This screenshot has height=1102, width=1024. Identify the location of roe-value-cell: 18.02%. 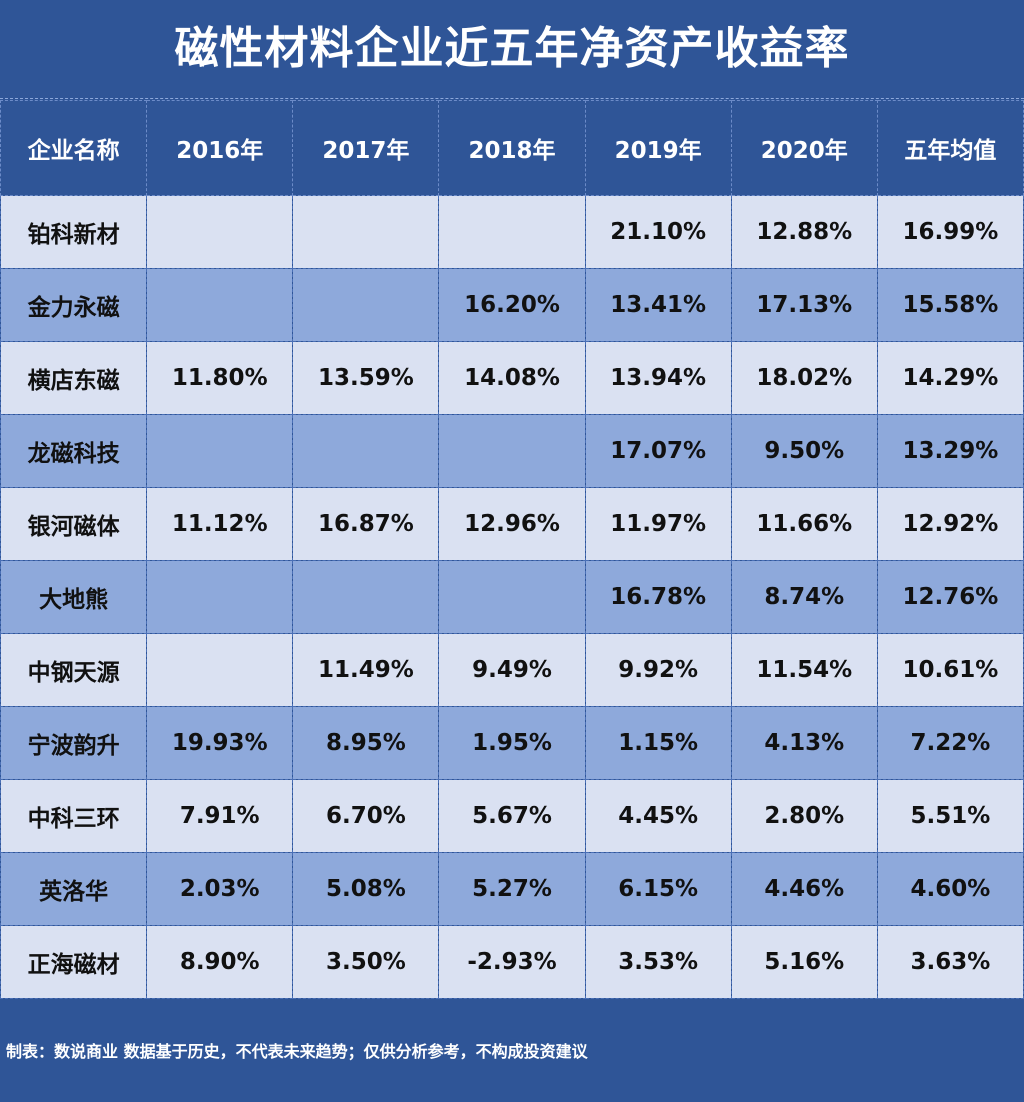
(804, 378).